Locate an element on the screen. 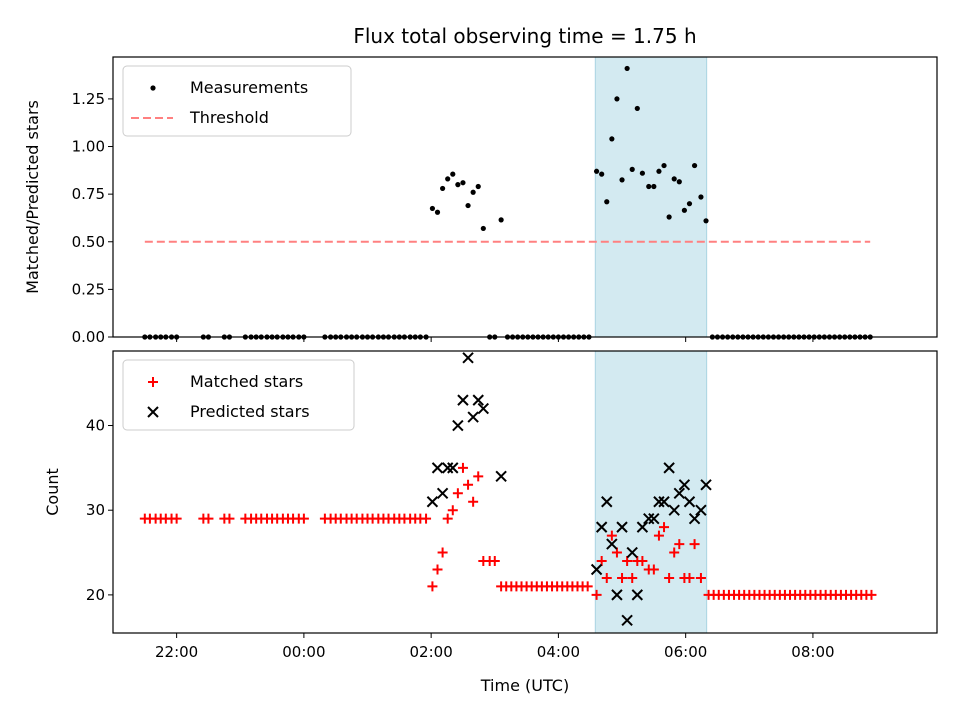 Image resolution: width=960 pixels, height=720 pixels. x-axis-label: Time (UTC) is located at coordinates (524, 685).